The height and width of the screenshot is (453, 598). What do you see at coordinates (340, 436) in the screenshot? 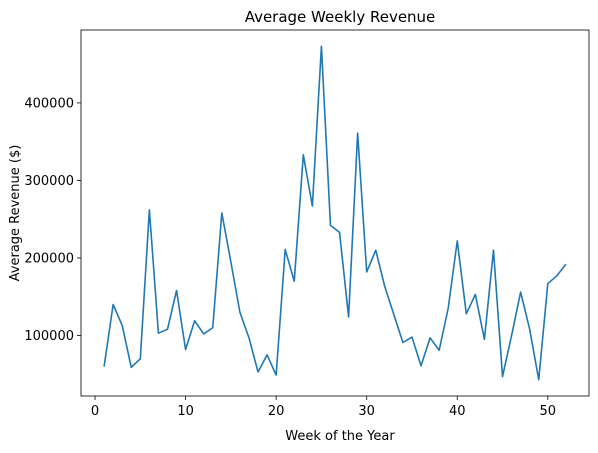
I see `x-axis-label: Week of the Year` at bounding box center [340, 436].